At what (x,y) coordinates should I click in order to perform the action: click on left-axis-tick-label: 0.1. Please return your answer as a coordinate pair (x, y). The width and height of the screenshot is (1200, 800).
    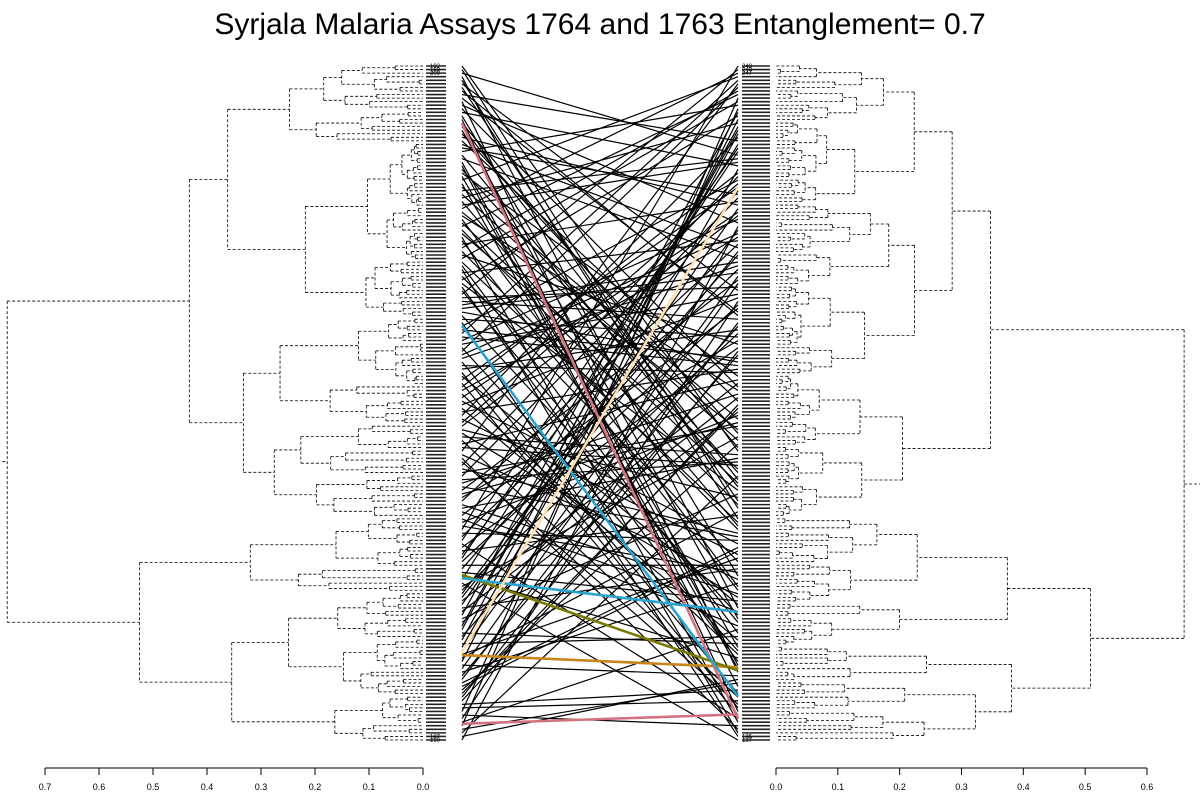
    Looking at the image, I should click on (369, 787).